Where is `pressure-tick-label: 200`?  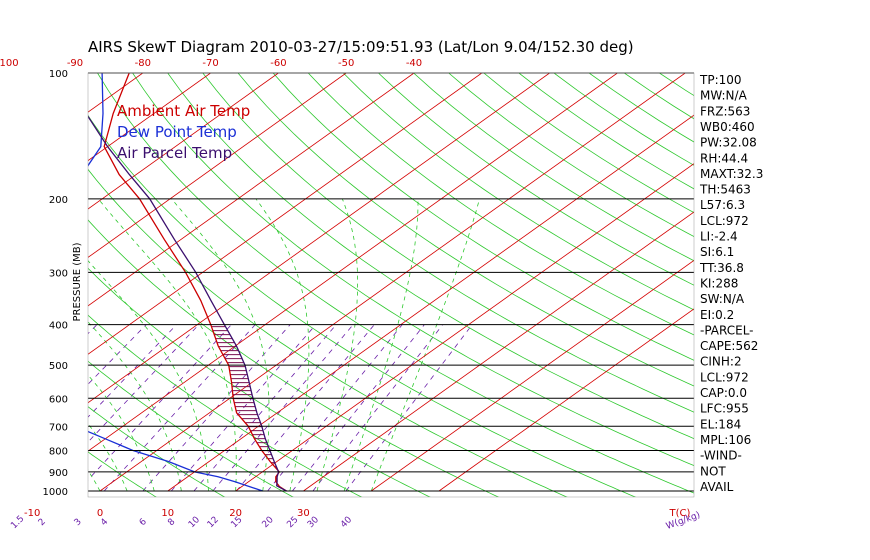 pressure-tick-label: 200 is located at coordinates (58, 200).